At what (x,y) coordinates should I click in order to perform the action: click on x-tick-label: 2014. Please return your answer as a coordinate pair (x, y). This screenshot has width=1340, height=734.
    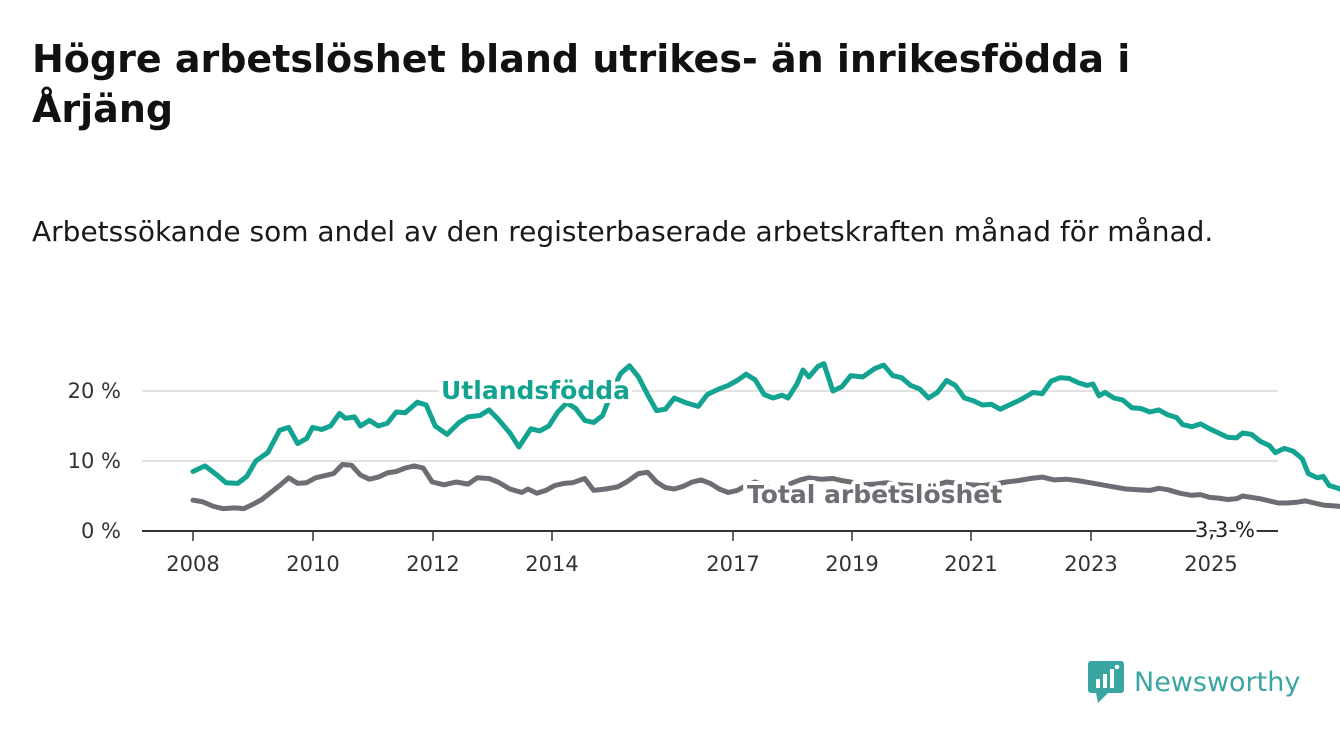
    Looking at the image, I should click on (551, 564).